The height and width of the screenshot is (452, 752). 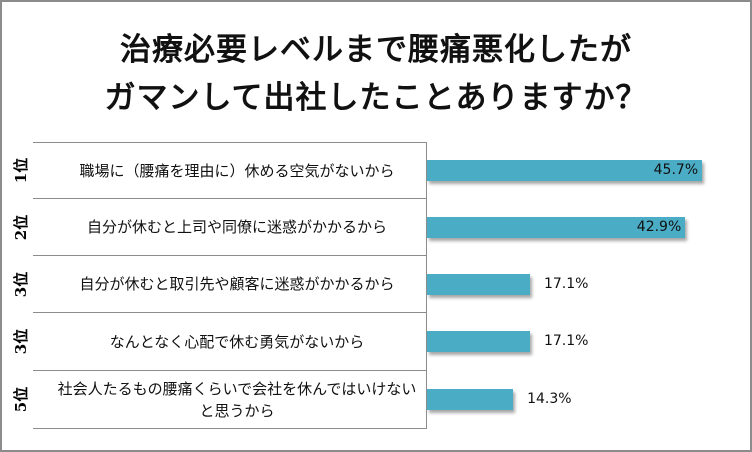 I want to click on category-label: 社会人たるもの腰痛くらいで会社を休んではいけないと思うから, so click(x=237, y=399).